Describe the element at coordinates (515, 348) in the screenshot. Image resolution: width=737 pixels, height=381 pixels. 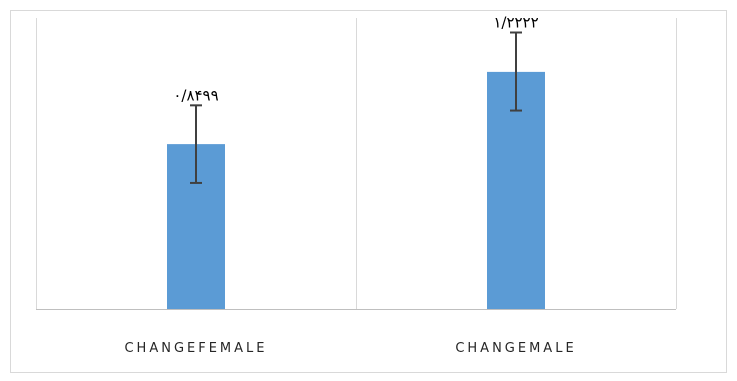
I see `category-label: CHANGEMALE` at that location.